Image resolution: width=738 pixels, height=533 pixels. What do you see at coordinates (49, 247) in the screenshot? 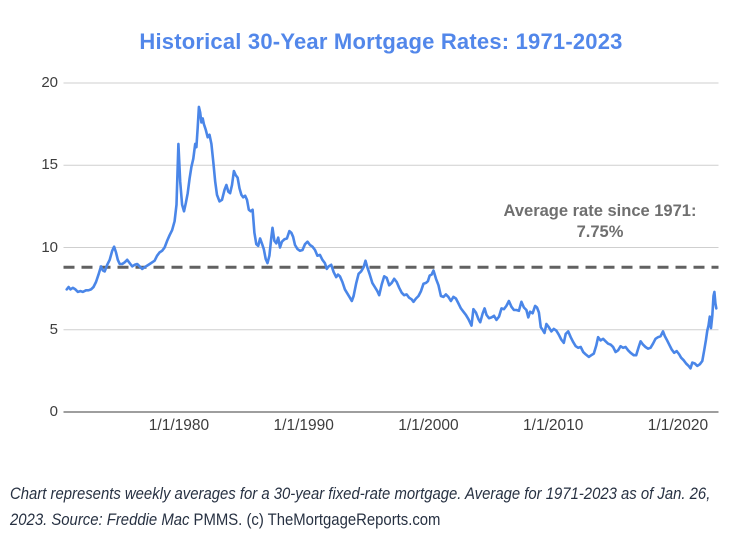
I see `y-axis-tick-label: 10` at bounding box center [49, 247].